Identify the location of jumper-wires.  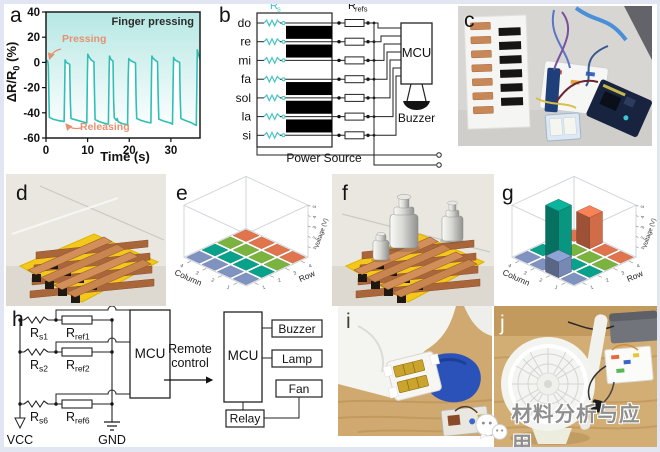
(572, 59).